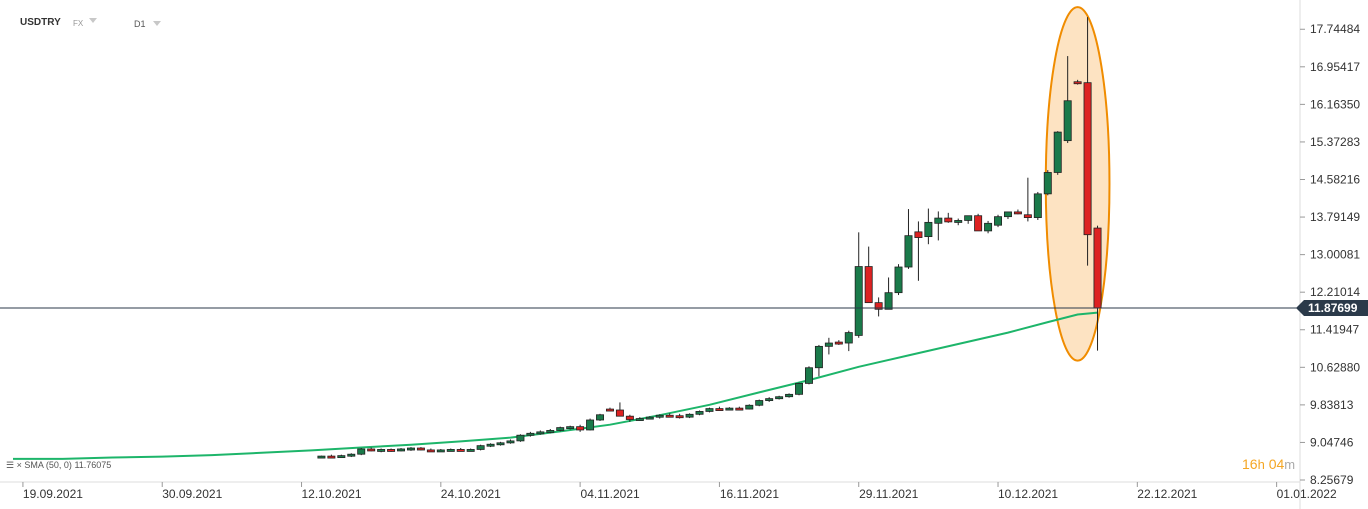  I want to click on y-tick-label: 12.21014, so click(1335, 292).